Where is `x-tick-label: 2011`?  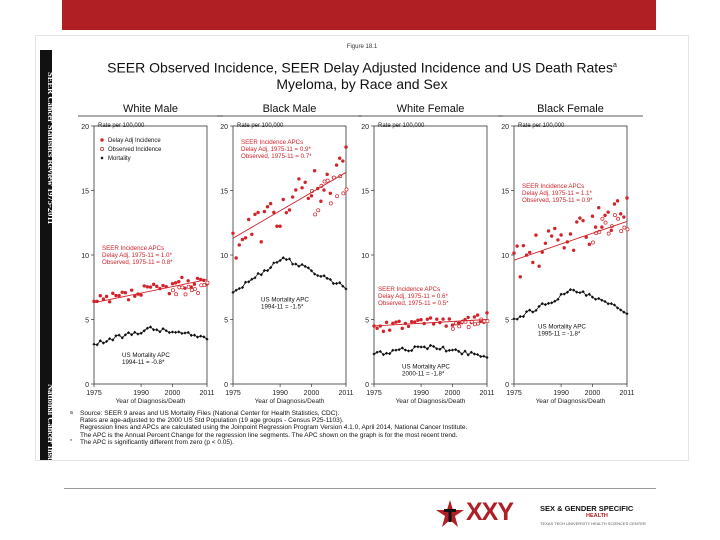
x-tick-label: 2011 is located at coordinates (486, 393).